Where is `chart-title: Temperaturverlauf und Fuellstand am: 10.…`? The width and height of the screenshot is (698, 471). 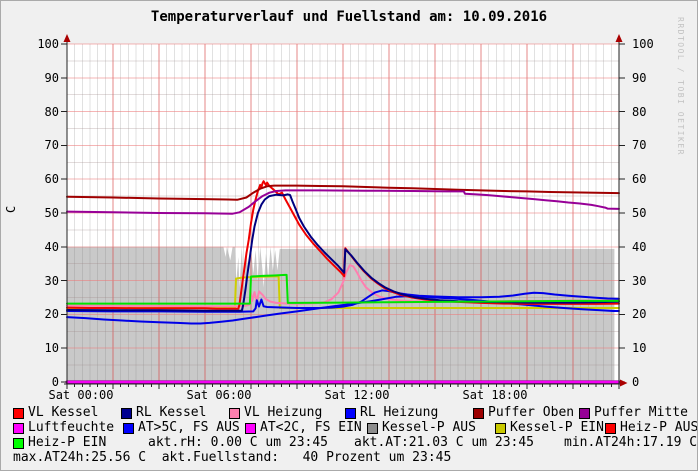
chart-title: Temperaturverlauf und Fuellstand am: 10.… is located at coordinates (349, 17).